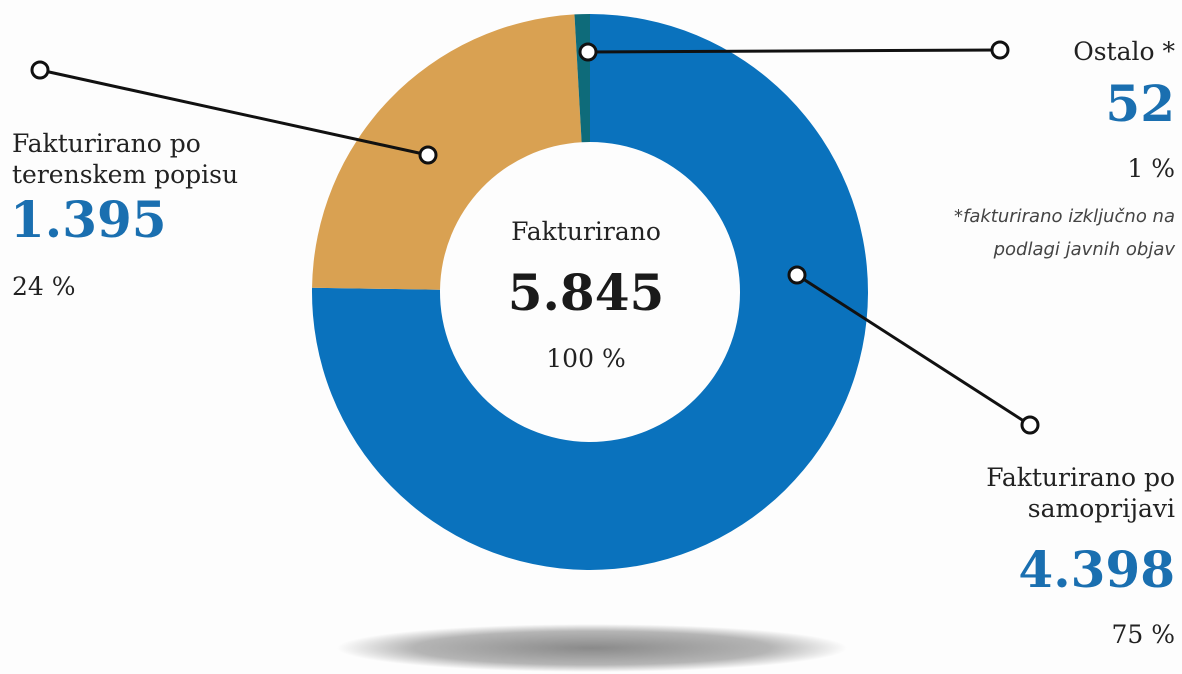  What do you see at coordinates (44, 286) in the screenshot?
I see `percent-label: 24 %` at bounding box center [44, 286].